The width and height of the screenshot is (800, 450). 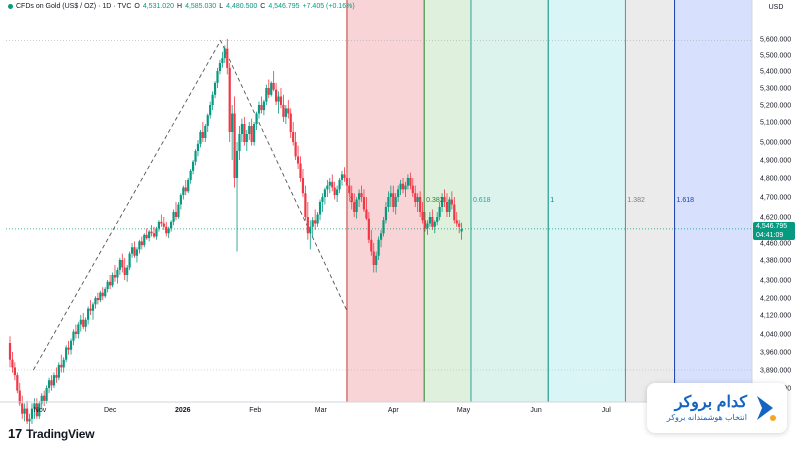 I want to click on close-label: C, so click(x=263, y=6).